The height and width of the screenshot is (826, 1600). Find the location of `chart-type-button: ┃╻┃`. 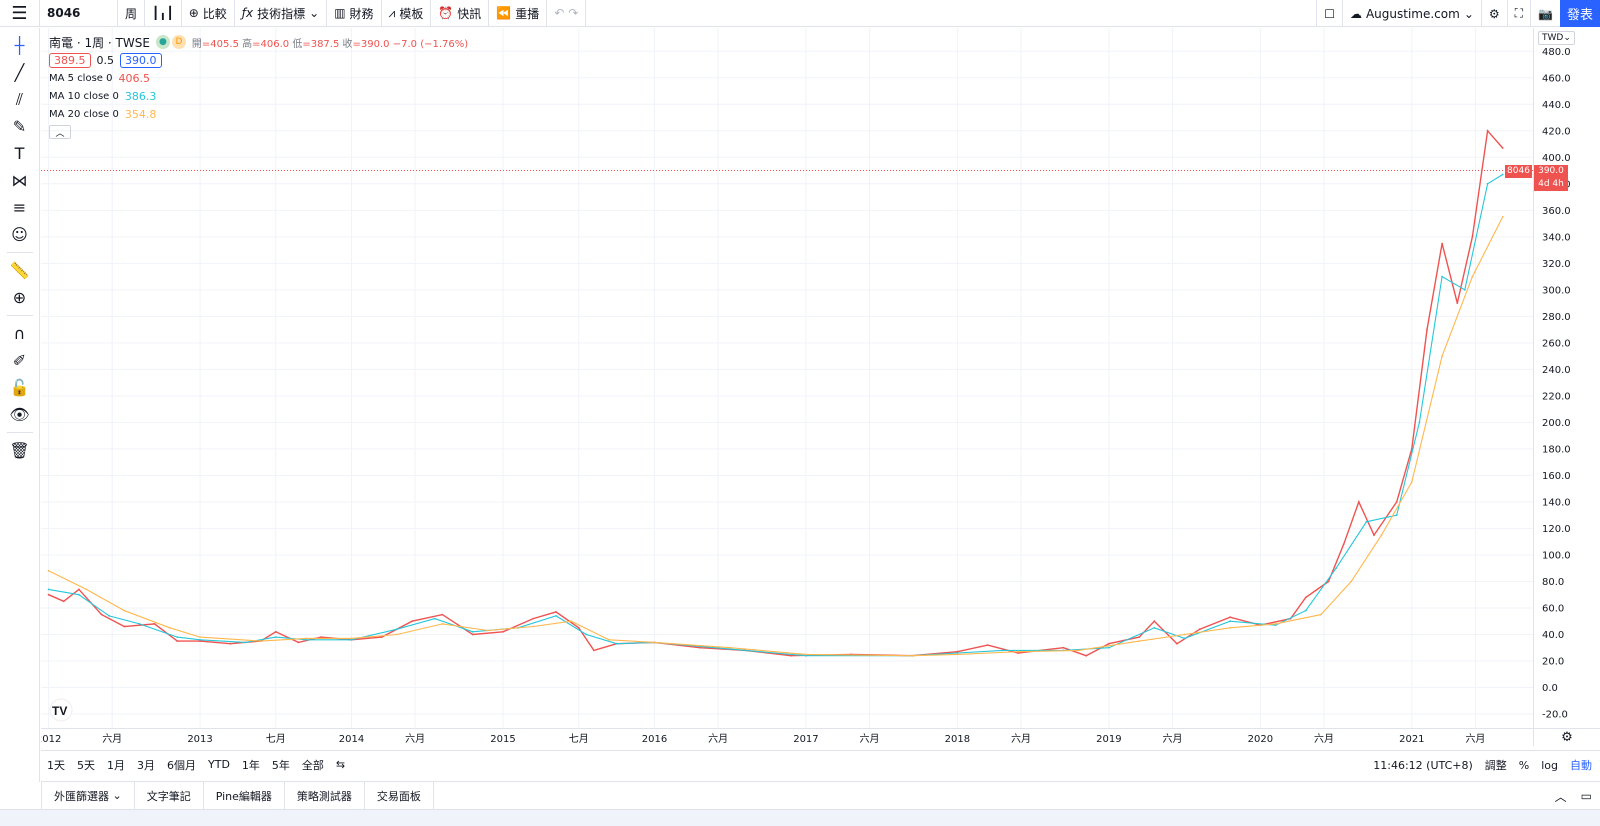

chart-type-button: ┃╻┃ is located at coordinates (163, 13).